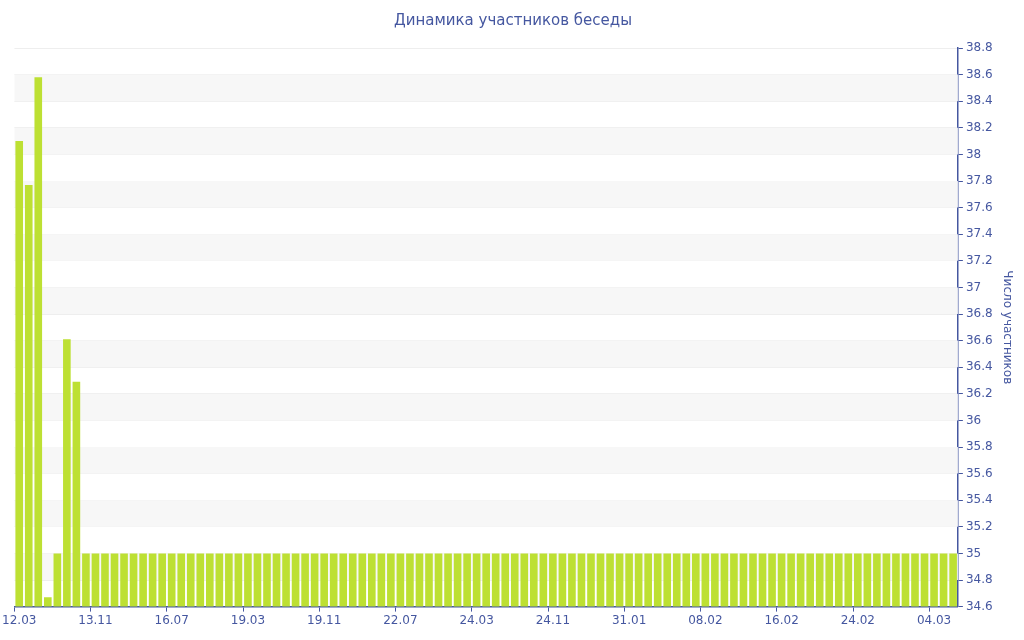 This screenshot has height=640, width=1024. Describe the element at coordinates (705, 619) in the screenshot. I see `x-tick-label: 08.02` at that location.